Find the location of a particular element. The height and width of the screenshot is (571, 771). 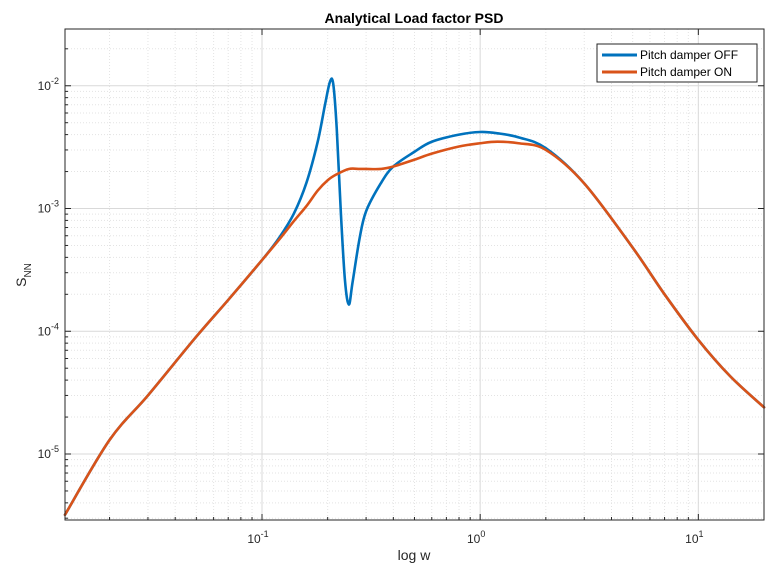

y-tick-labels: 10-510-410-310-2 is located at coordinates (48, 268).